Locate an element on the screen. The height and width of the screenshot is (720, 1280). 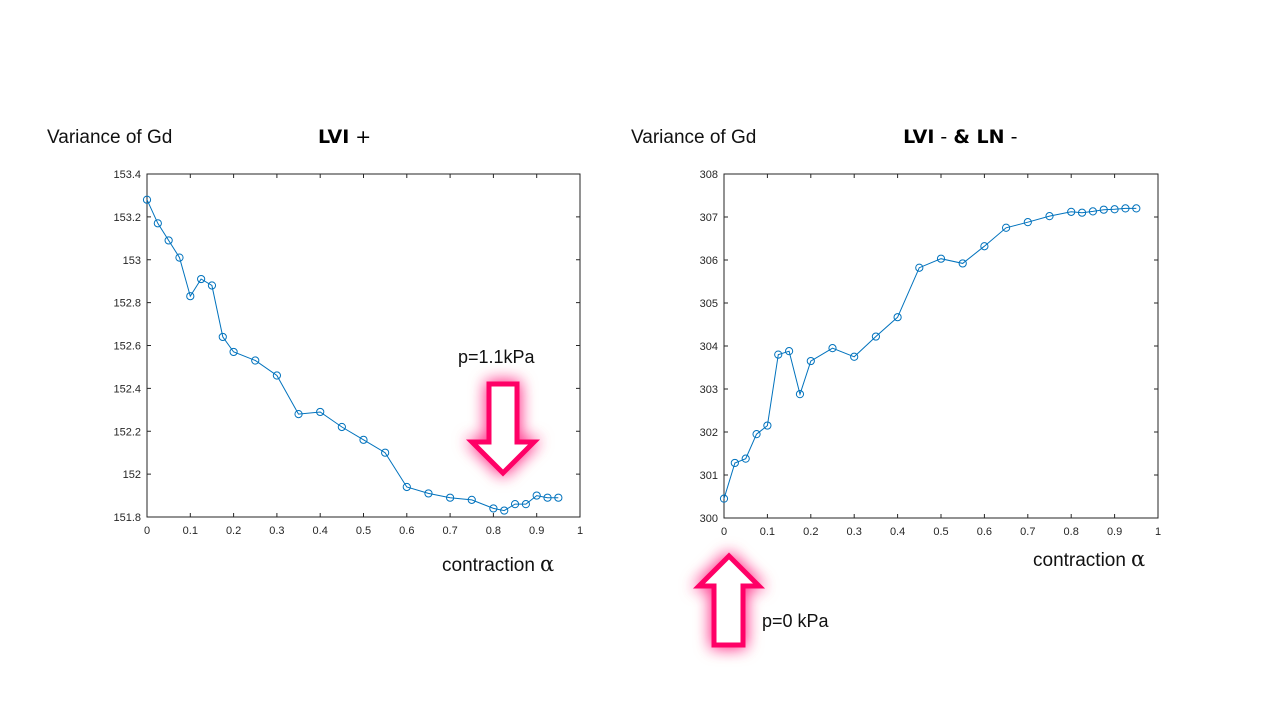
chart2-ytick-label: 305 is located at coordinates (709, 304).